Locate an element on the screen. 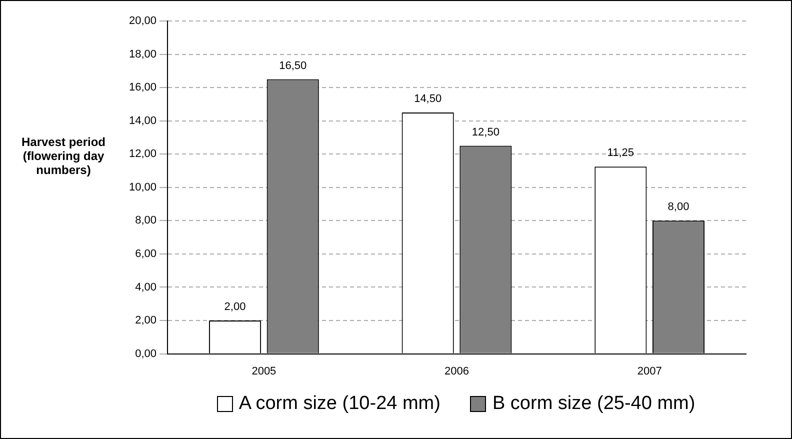 This screenshot has width=792, height=439. y-tick-label: 8,00 is located at coordinates (146, 220).